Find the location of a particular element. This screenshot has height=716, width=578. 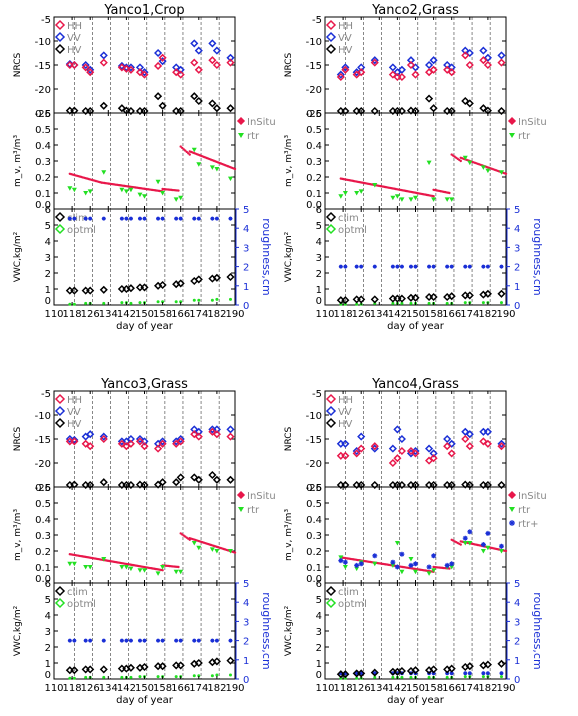

legend-label: VV is located at coordinates (345, 38).